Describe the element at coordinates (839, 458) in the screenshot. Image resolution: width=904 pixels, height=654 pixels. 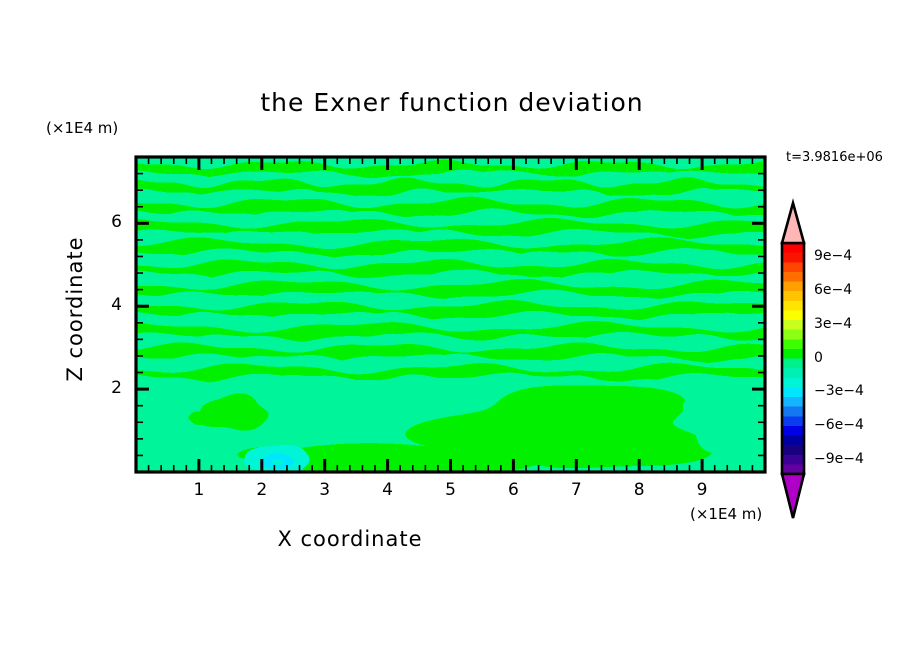
I see `colorbar-tick-label: −9e−4` at that location.